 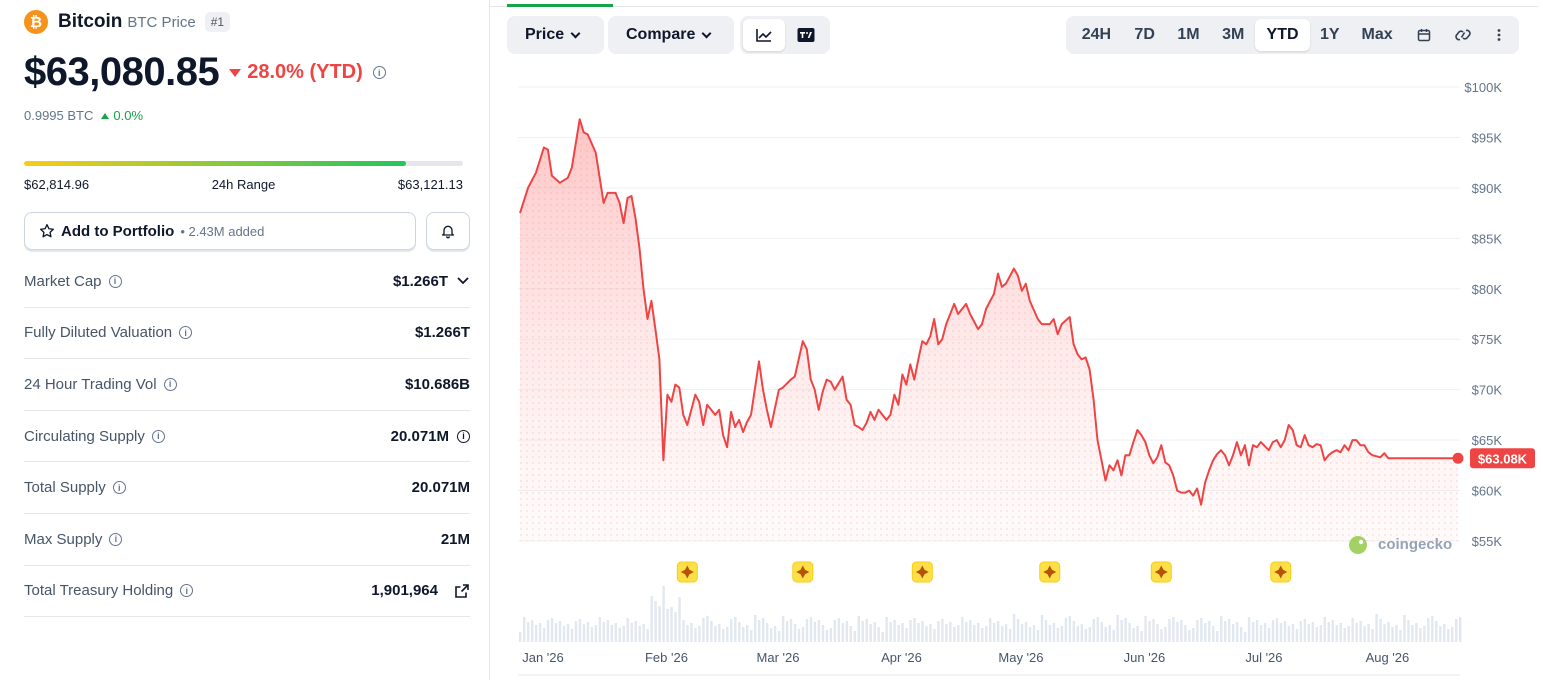 I want to click on price-alert-button, so click(x=448, y=231).